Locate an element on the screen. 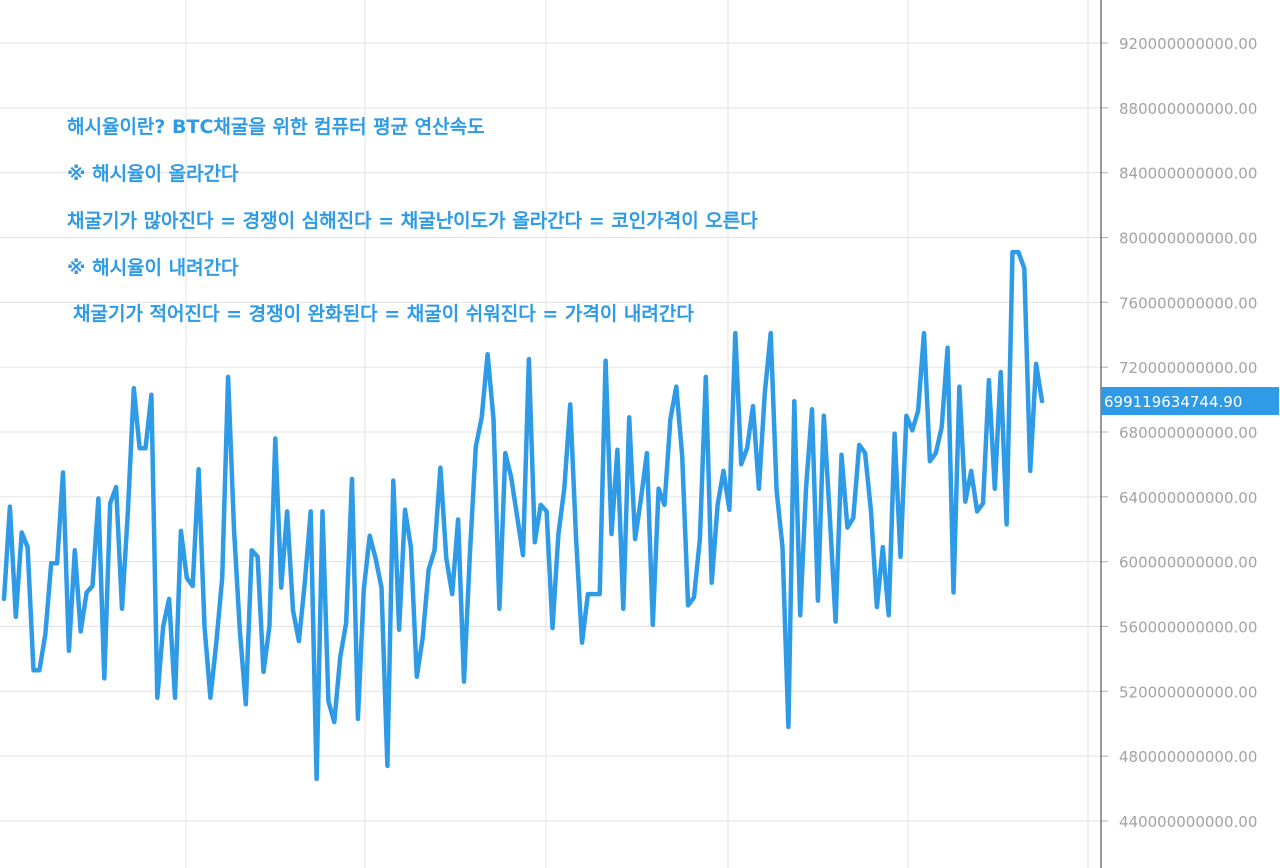  y-tick-label: 640000000000.00 is located at coordinates (1188, 498).